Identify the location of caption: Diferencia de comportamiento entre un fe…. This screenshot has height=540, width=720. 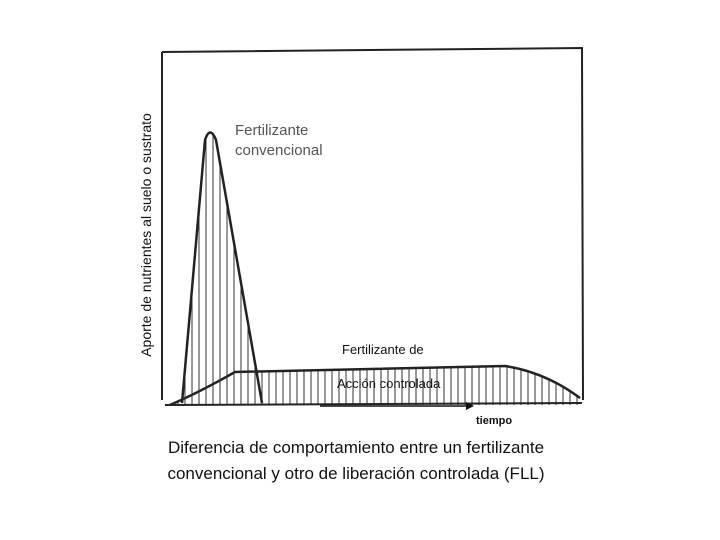
(356, 447).